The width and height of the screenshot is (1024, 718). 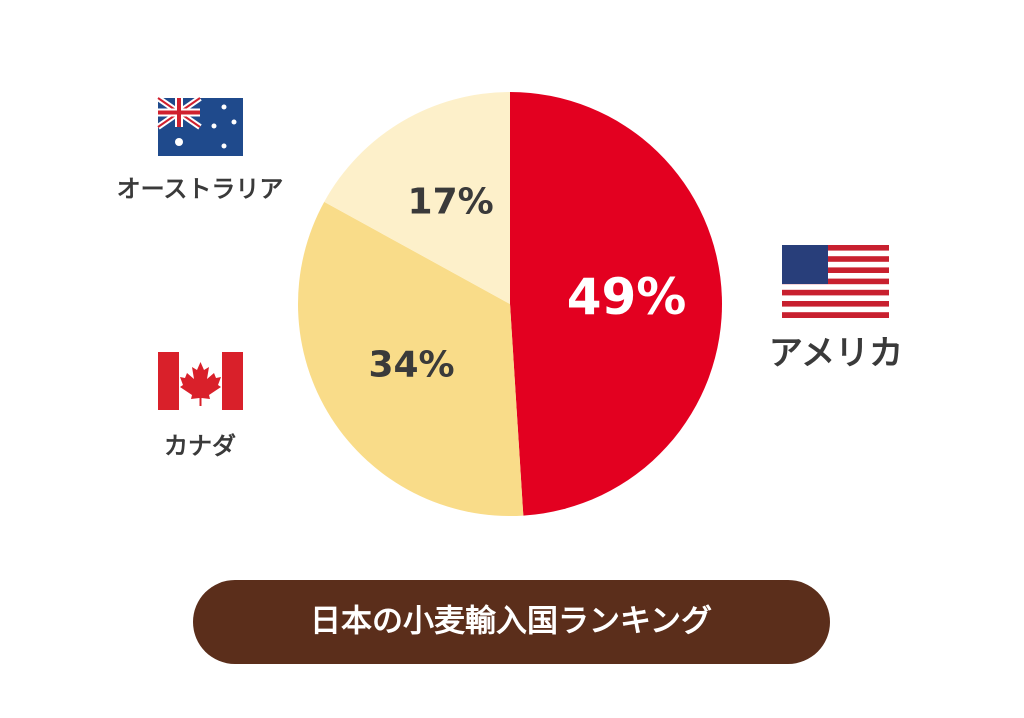 I want to click on title-background, so click(x=511, y=622).